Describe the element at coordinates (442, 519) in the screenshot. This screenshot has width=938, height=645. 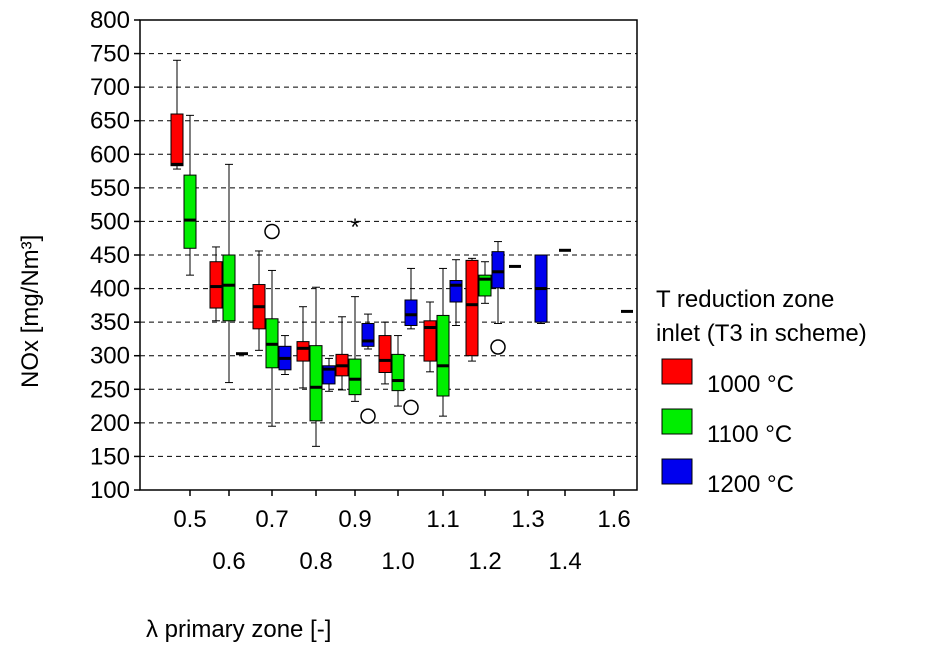
I see `x-tick-label-1-1: 1.1` at that location.